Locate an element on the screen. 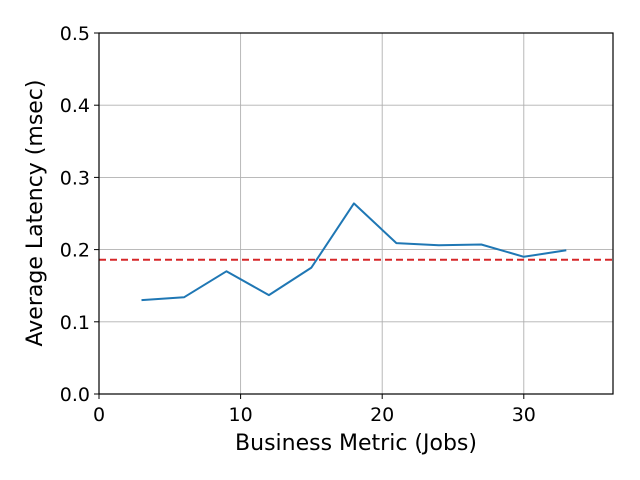 The width and height of the screenshot is (640, 480). y-tick-label: 0.4 is located at coordinates (75, 106).